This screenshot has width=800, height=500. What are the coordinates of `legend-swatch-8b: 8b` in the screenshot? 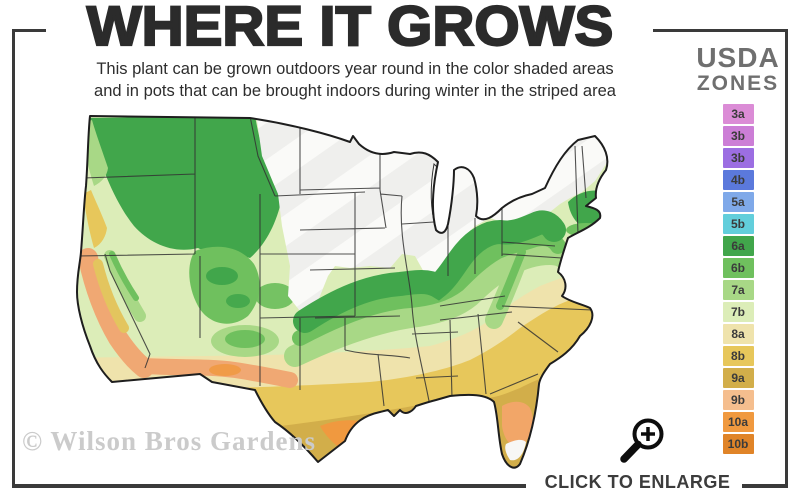 It's located at (738, 356).